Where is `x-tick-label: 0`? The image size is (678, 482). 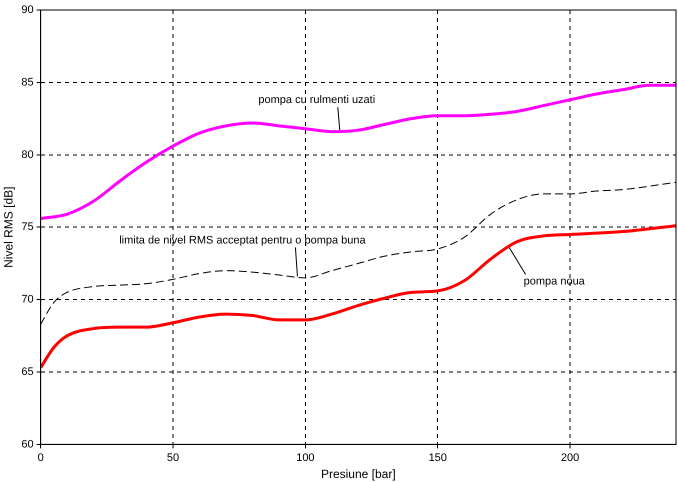
x-tick-label: 0 is located at coordinates (41, 458).